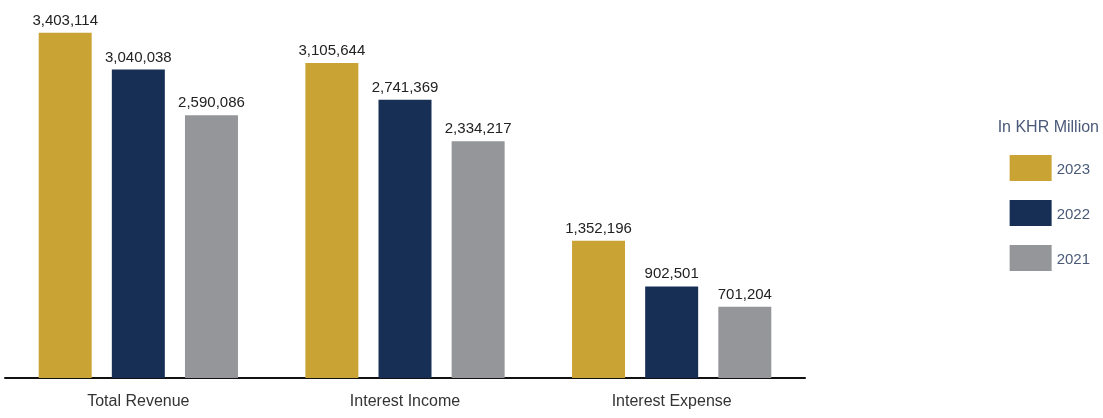  I want to click on legend-label: 2023, so click(1073, 168).